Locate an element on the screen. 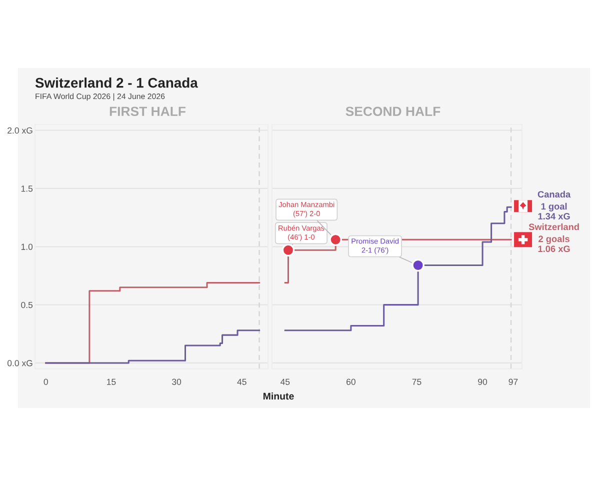 The image size is (600, 480). x-axis-title: Minute is located at coordinates (278, 396).